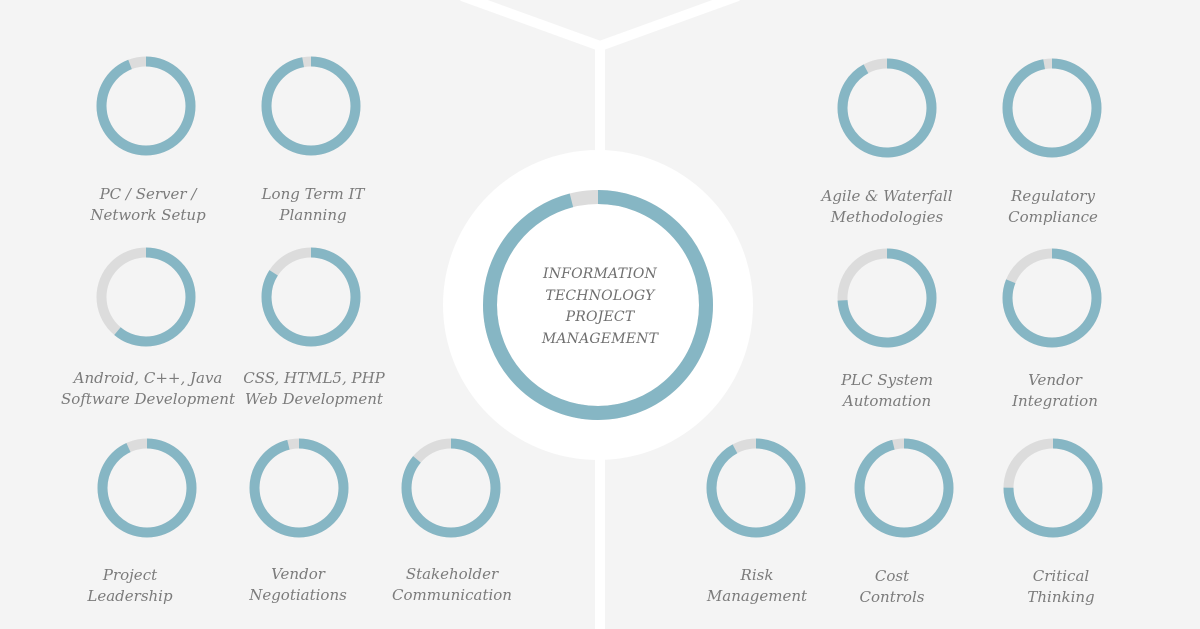  I want to click on skill-ring-css-html5-php, so click(311, 297).